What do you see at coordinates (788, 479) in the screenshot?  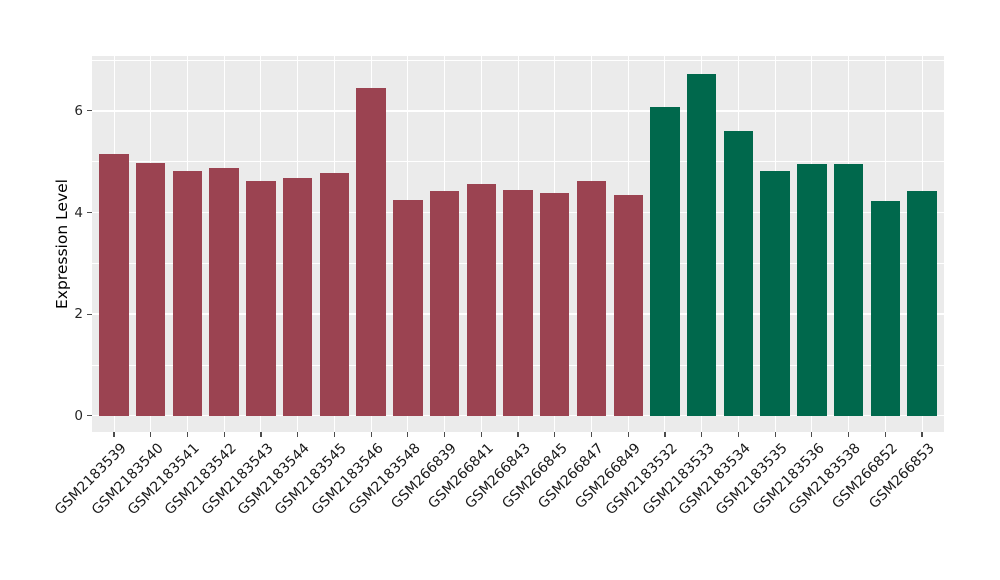 I see `x-tick-label-GSM2183536: GSM2183536` at bounding box center [788, 479].